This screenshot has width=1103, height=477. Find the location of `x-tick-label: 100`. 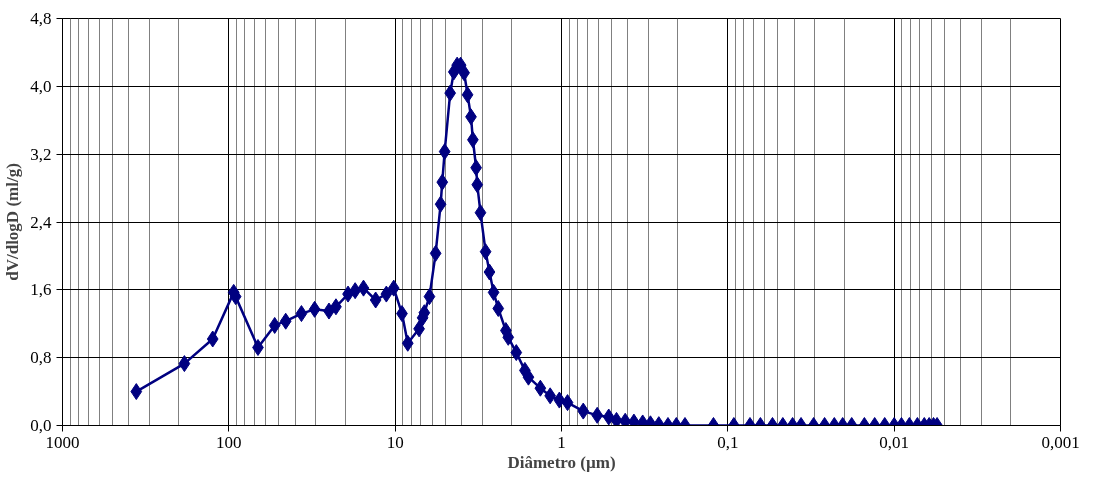

x-tick-label: 100 is located at coordinates (229, 442).